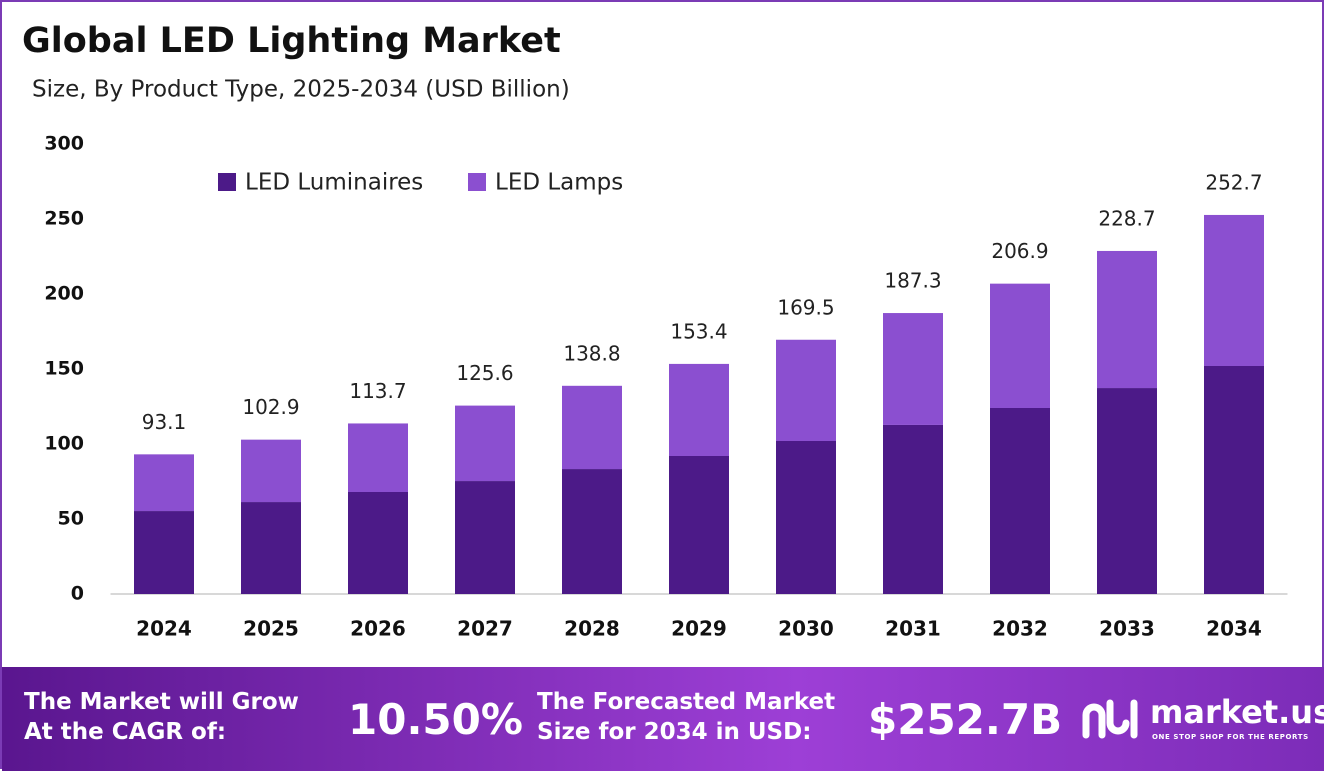 The width and height of the screenshot is (1324, 771). Describe the element at coordinates (64, 294) in the screenshot. I see `y-tick-label: 200` at that location.